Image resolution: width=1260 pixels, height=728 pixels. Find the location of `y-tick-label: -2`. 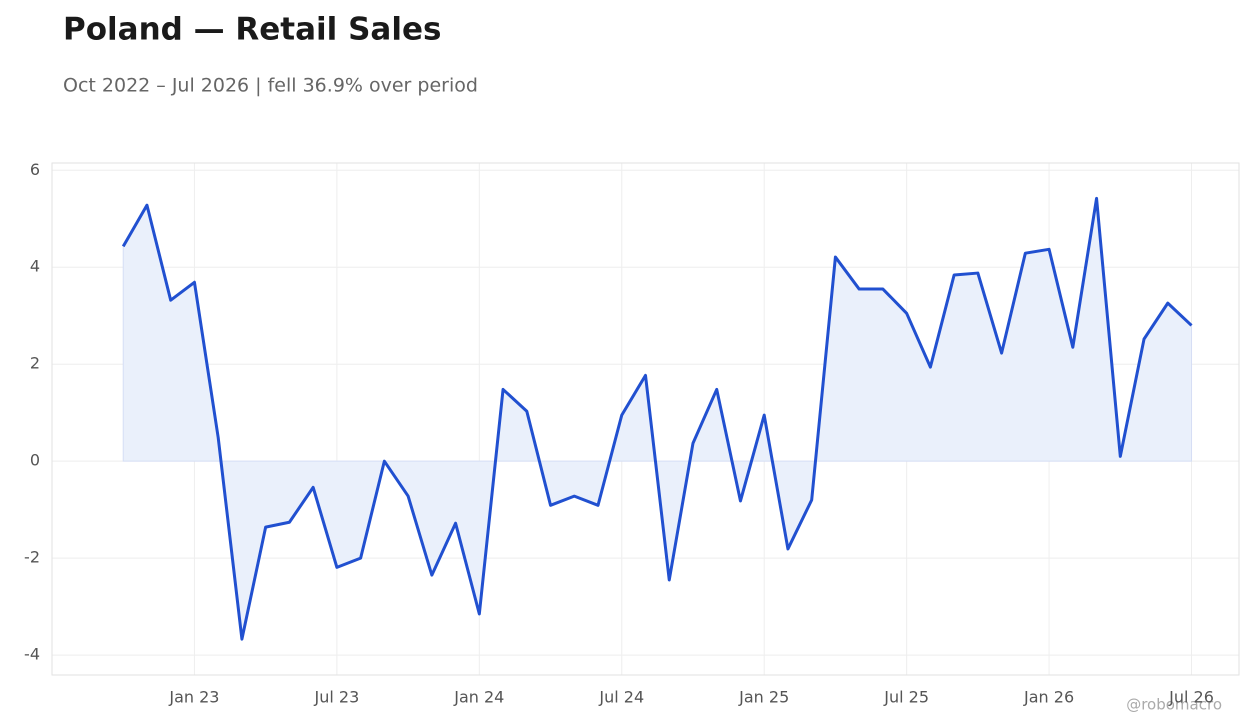

y-tick-label: -2 is located at coordinates (32, 557).